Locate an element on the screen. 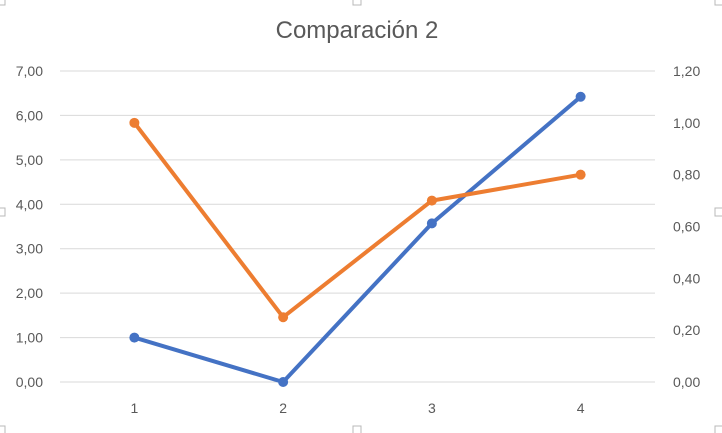 The width and height of the screenshot is (722, 433). x-axis: 1 2 3 4 is located at coordinates (357, 408).